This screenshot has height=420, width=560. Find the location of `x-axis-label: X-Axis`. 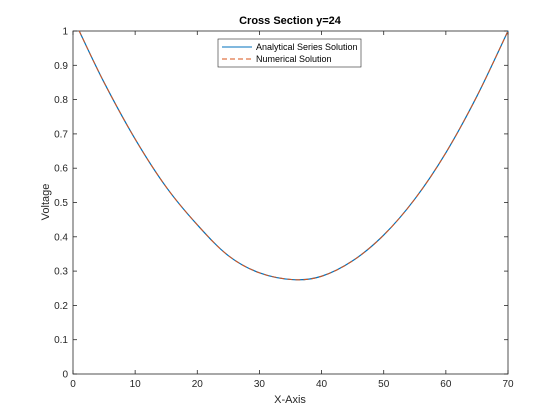

x-axis-label: X-Axis is located at coordinates (290, 400).